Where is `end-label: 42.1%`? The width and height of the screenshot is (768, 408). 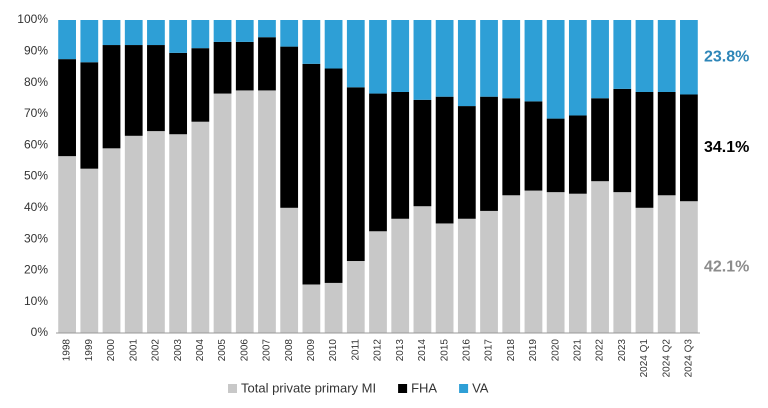
end-label: 42.1% is located at coordinates (726, 266).